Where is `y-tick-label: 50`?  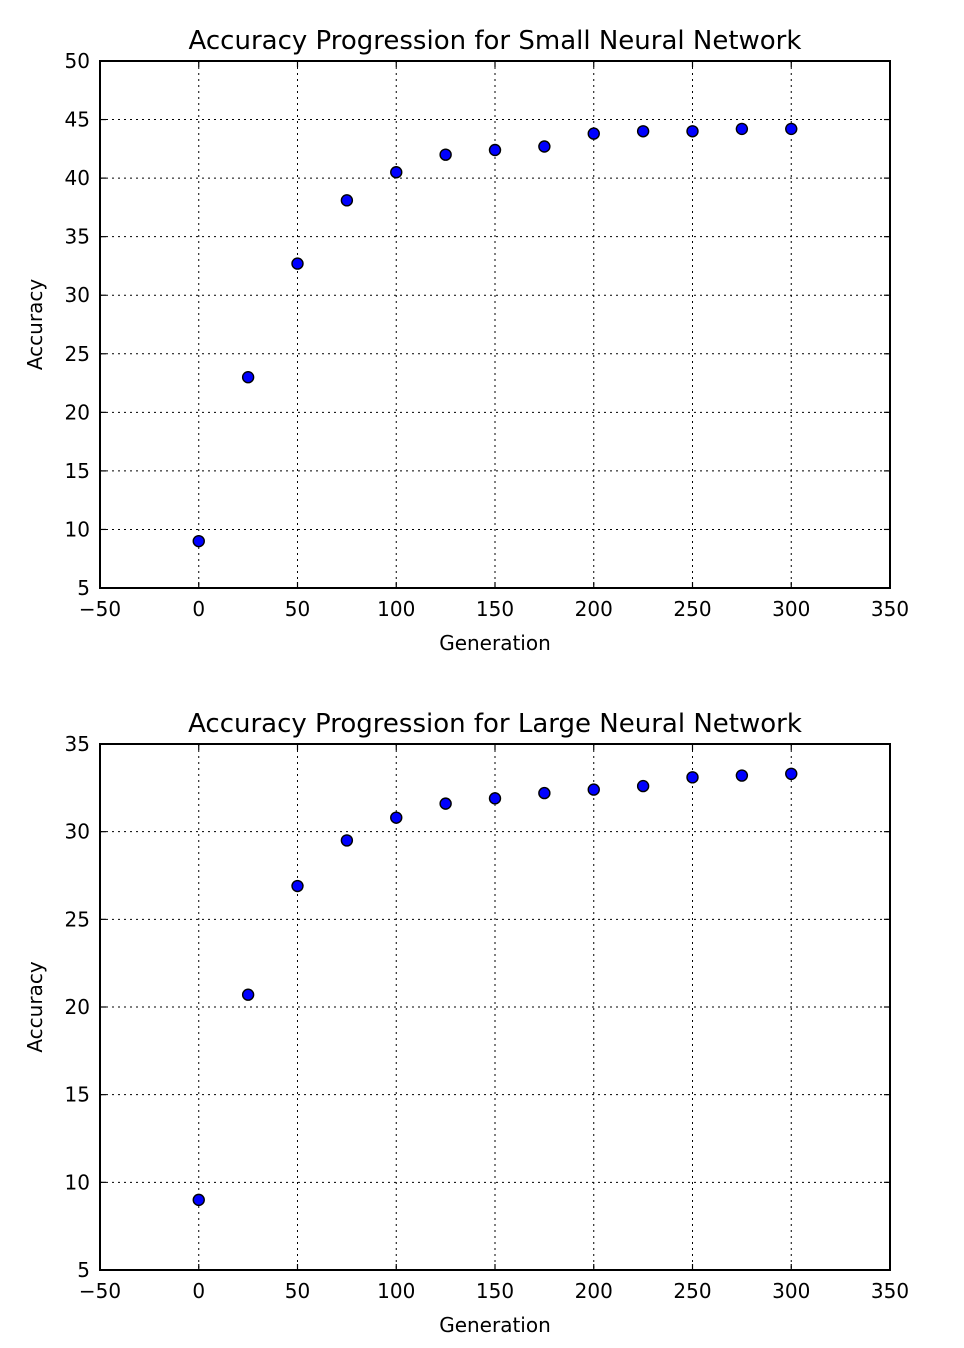
y-tick-label: 50 is located at coordinates (77, 61).